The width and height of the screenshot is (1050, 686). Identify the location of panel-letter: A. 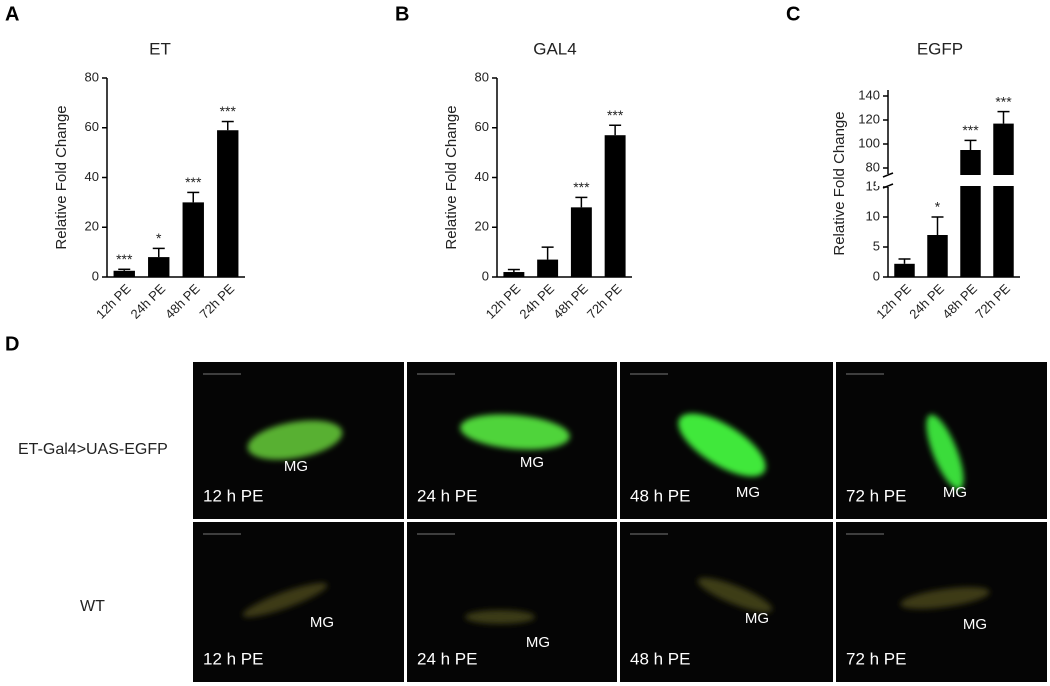
(12, 14).